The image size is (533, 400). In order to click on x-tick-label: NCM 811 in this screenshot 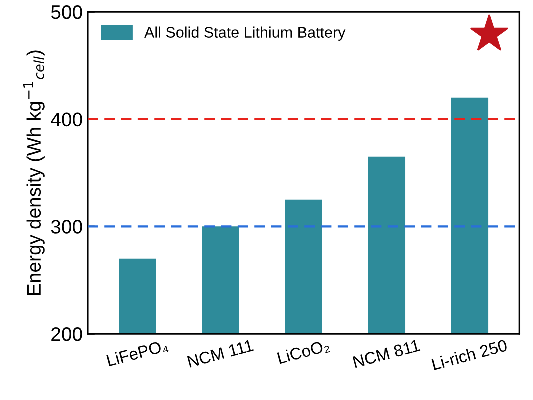, I will do `click(386, 353)`.